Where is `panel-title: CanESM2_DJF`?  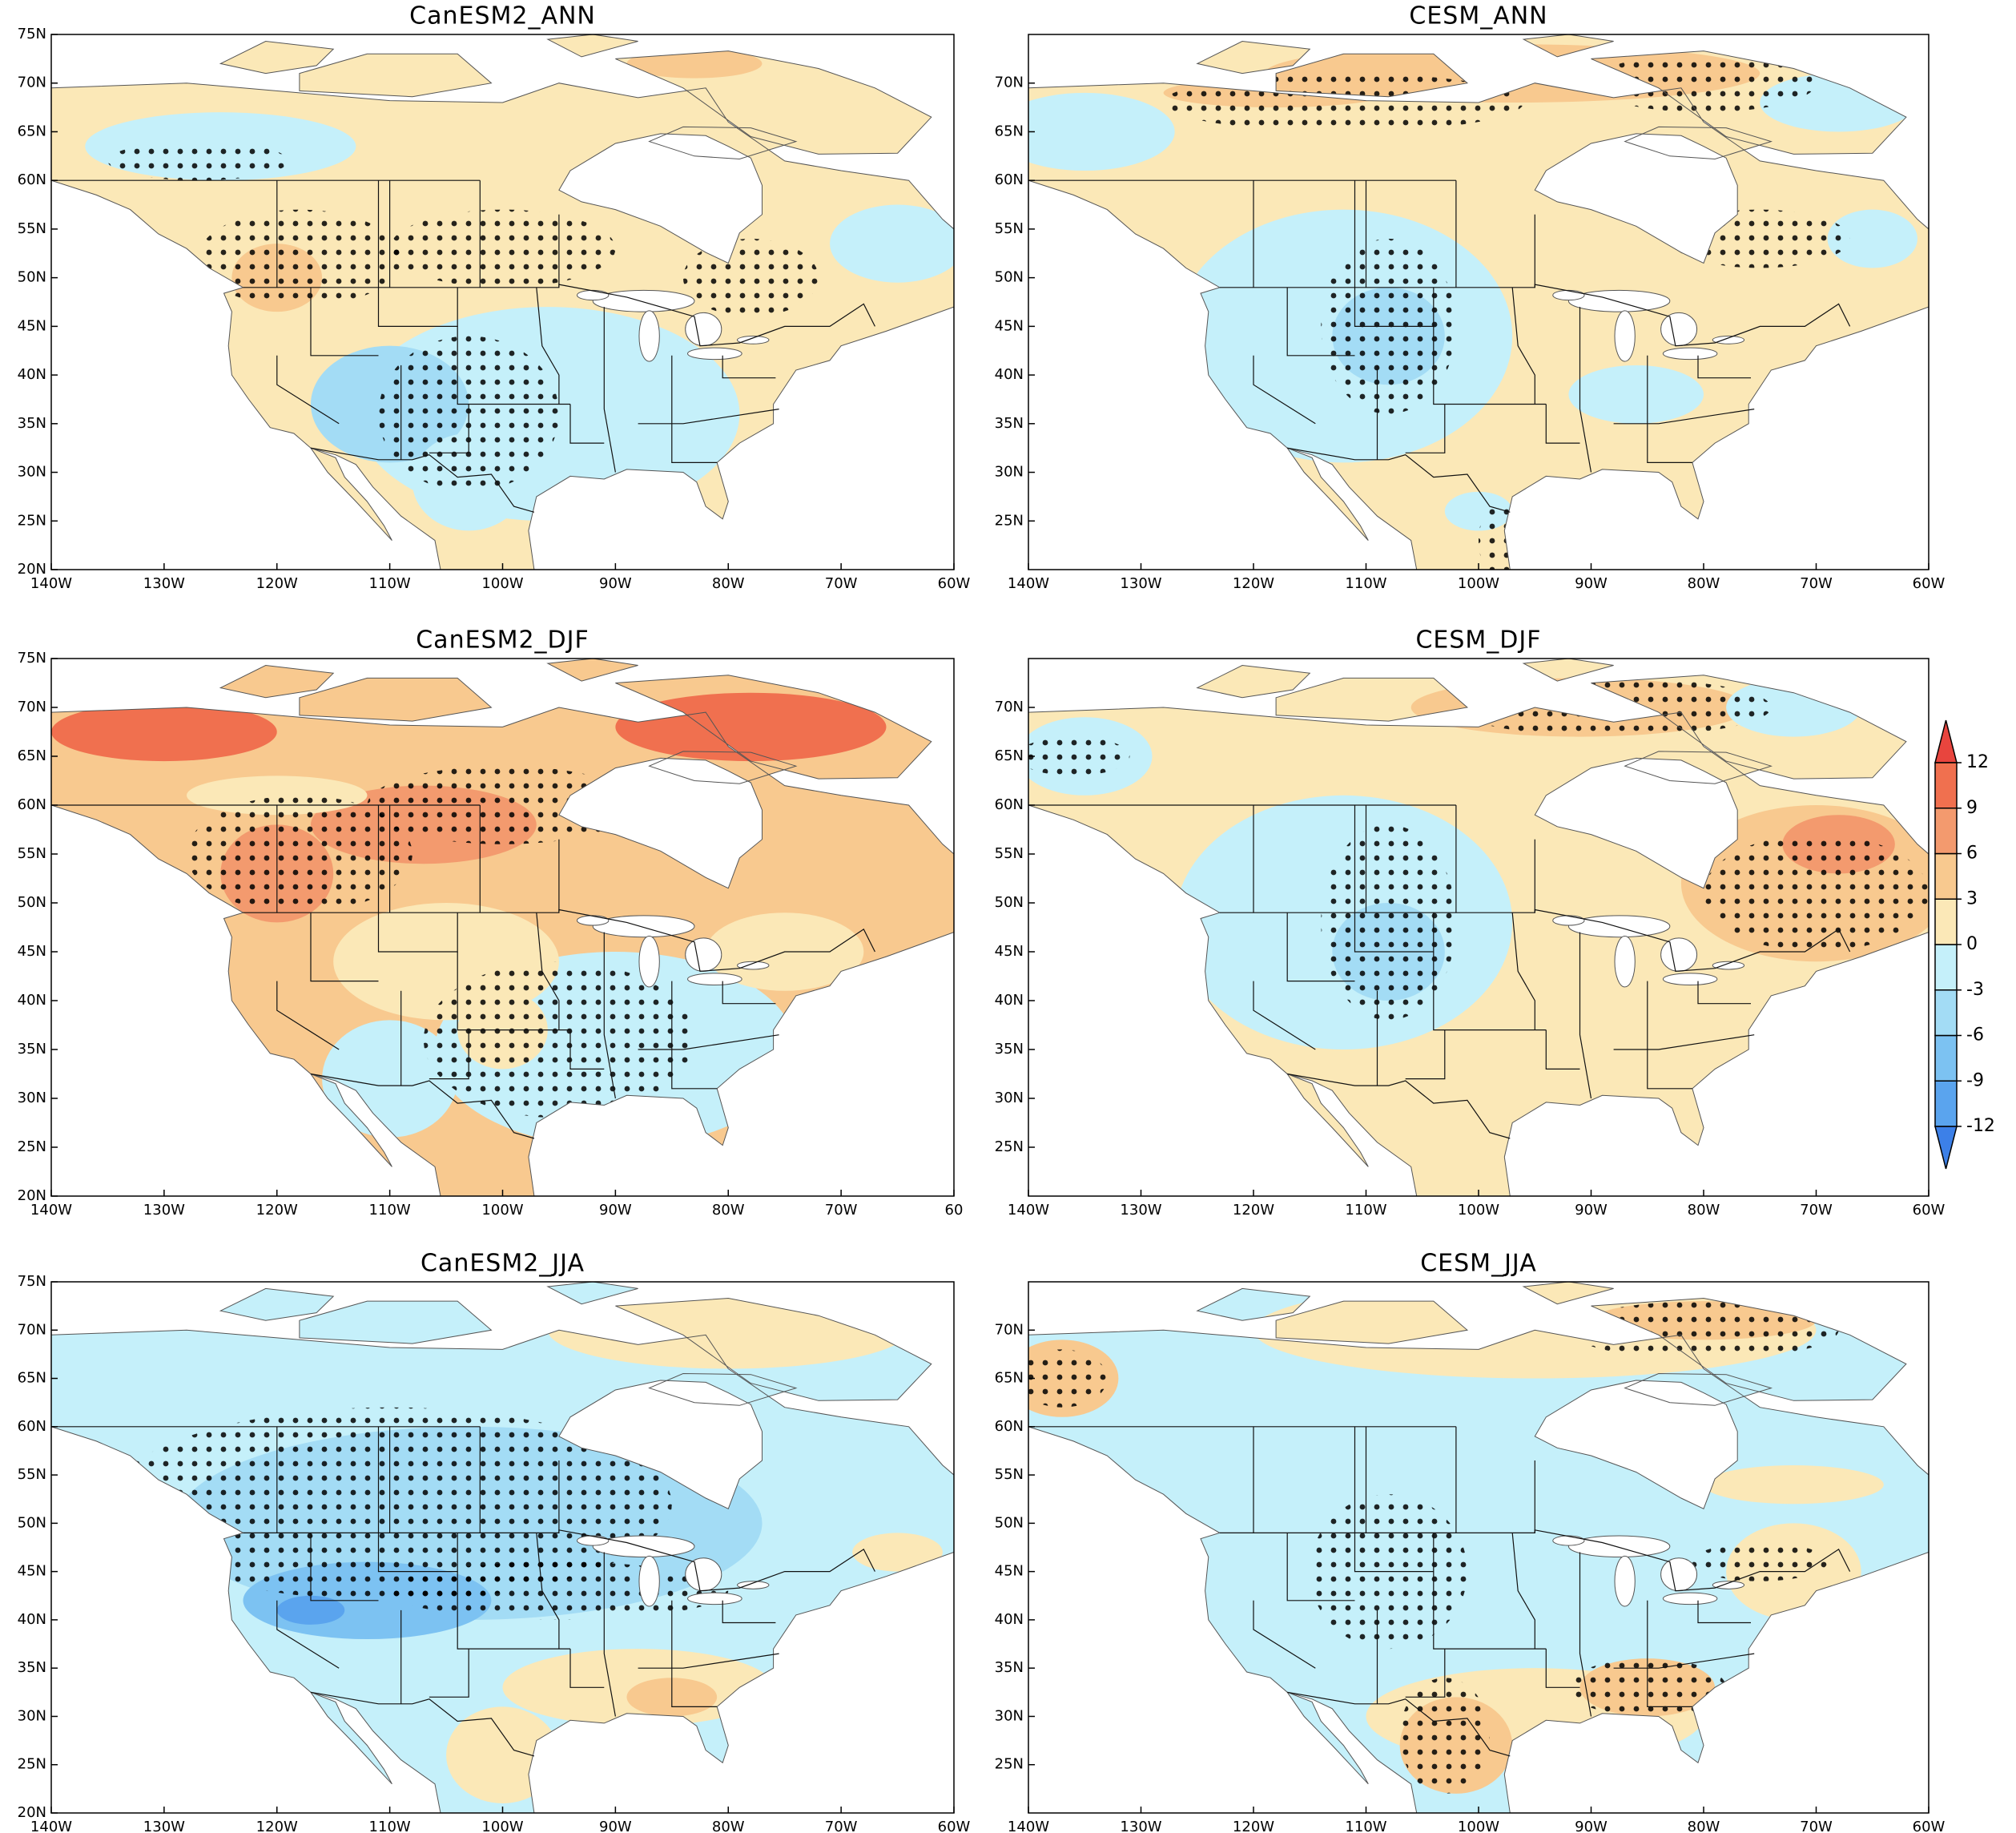 panel-title: CanESM2_DJF is located at coordinates (503, 640).